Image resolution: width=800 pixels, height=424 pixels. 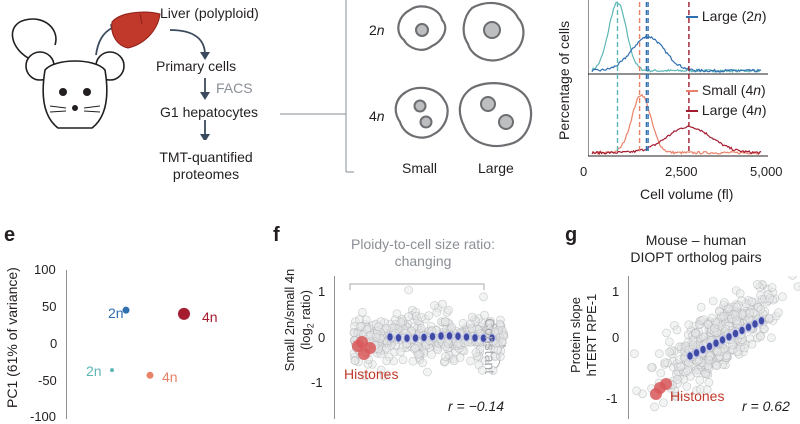 I want to click on proteomes-line-1: TMT-quantified, so click(x=206, y=157).